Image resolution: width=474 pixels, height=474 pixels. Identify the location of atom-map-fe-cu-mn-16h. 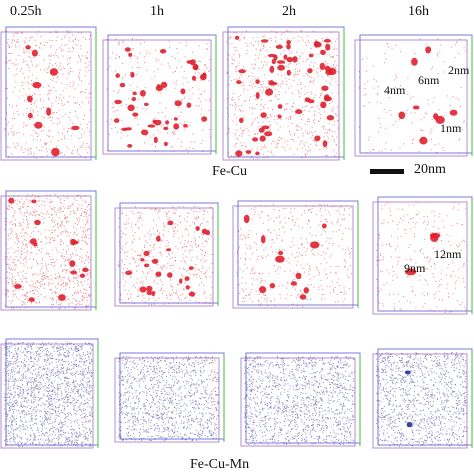
(423, 400).